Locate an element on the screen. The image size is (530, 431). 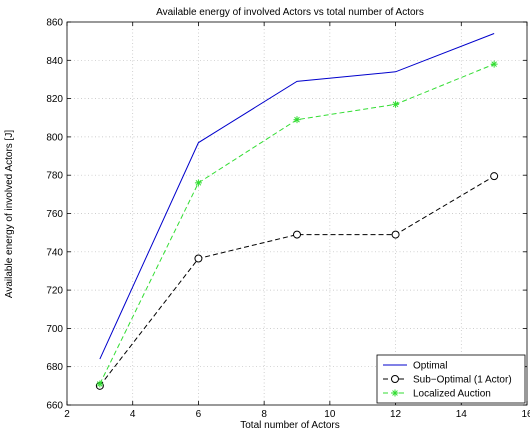
y-tick-label: 740 is located at coordinates (54, 252).